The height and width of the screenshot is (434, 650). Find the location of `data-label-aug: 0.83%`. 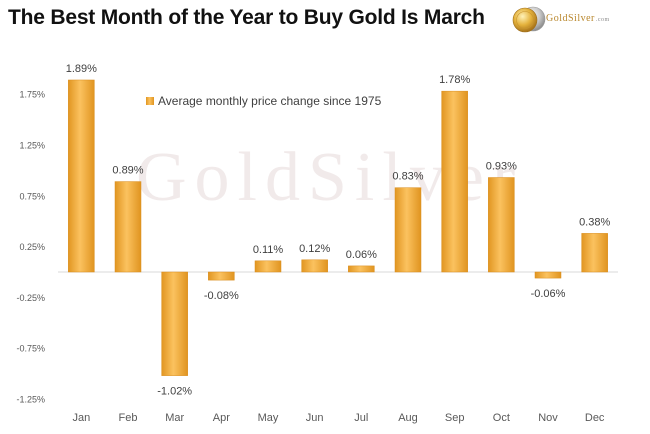

data-label-aug: 0.83% is located at coordinates (407, 177).